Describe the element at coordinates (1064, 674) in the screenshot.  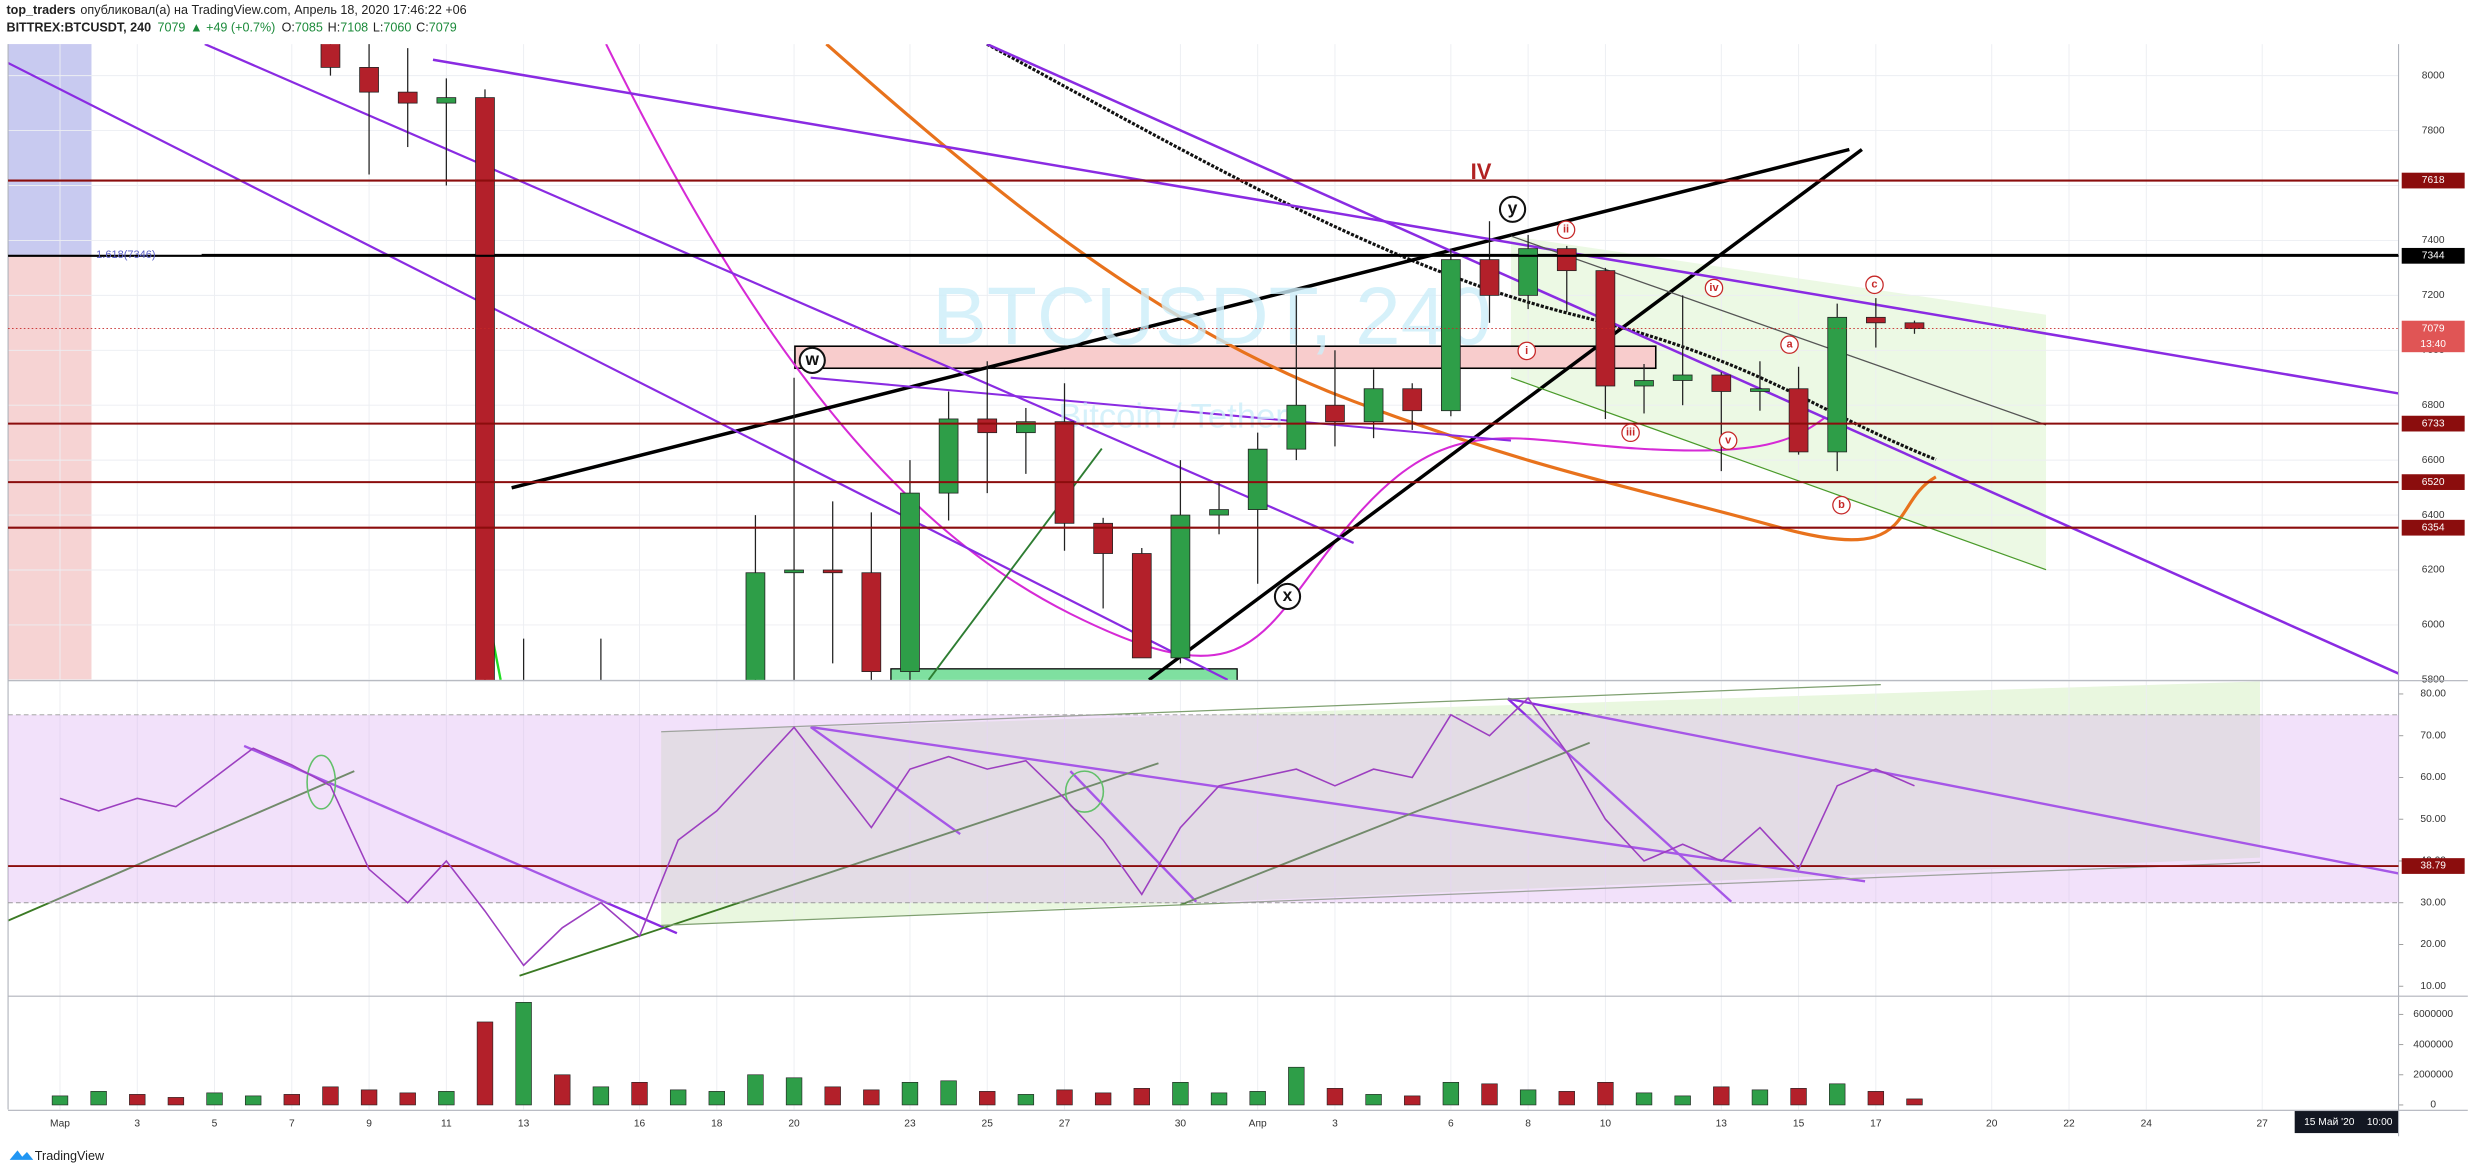
I see `zone-box` at that location.